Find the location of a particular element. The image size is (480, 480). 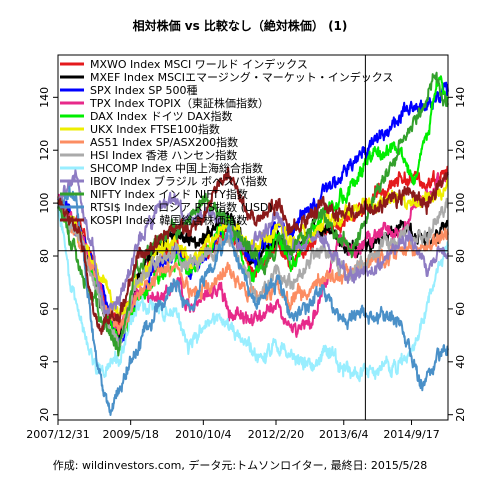

y-tick-label-right: 140 is located at coordinates (460, 97).